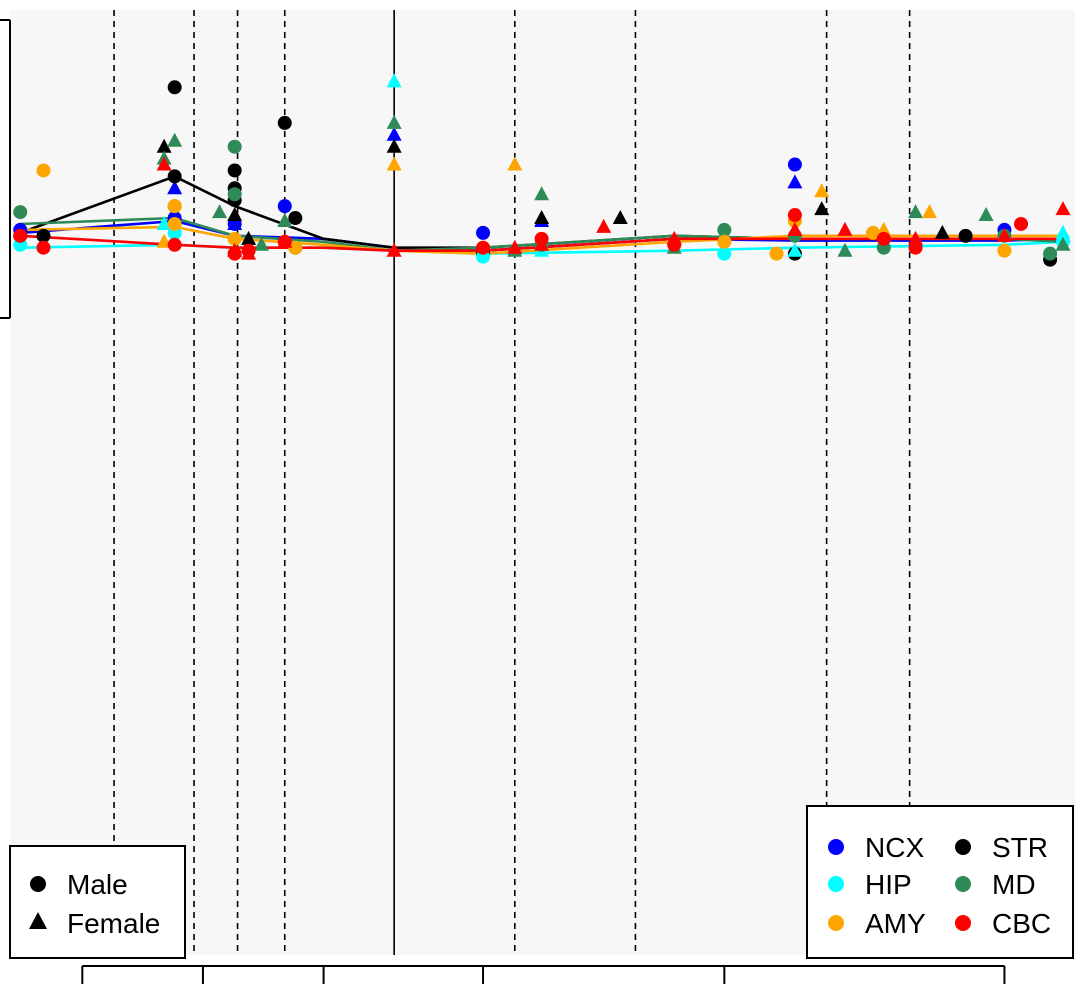 Image resolution: width=1075 pixels, height=1008 pixels. I want to click on legend-ncx-label: NCX, so click(894, 847).